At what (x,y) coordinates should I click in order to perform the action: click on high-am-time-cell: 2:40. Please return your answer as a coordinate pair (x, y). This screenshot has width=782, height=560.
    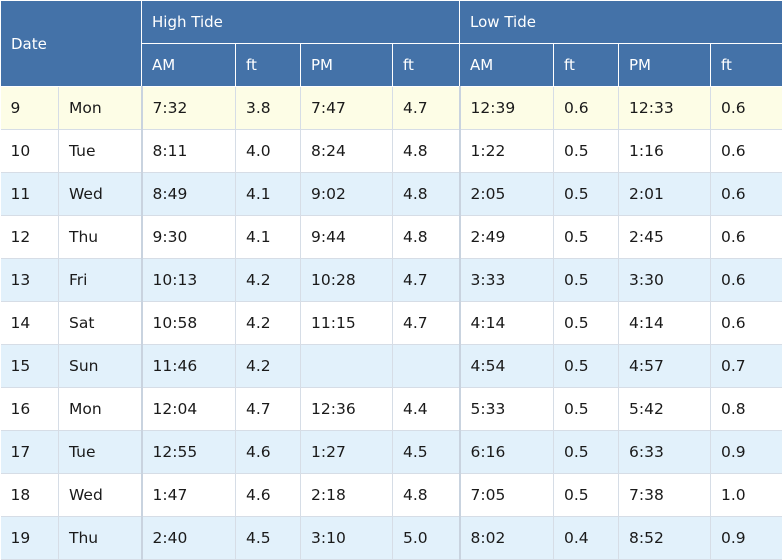
    Looking at the image, I should click on (189, 538).